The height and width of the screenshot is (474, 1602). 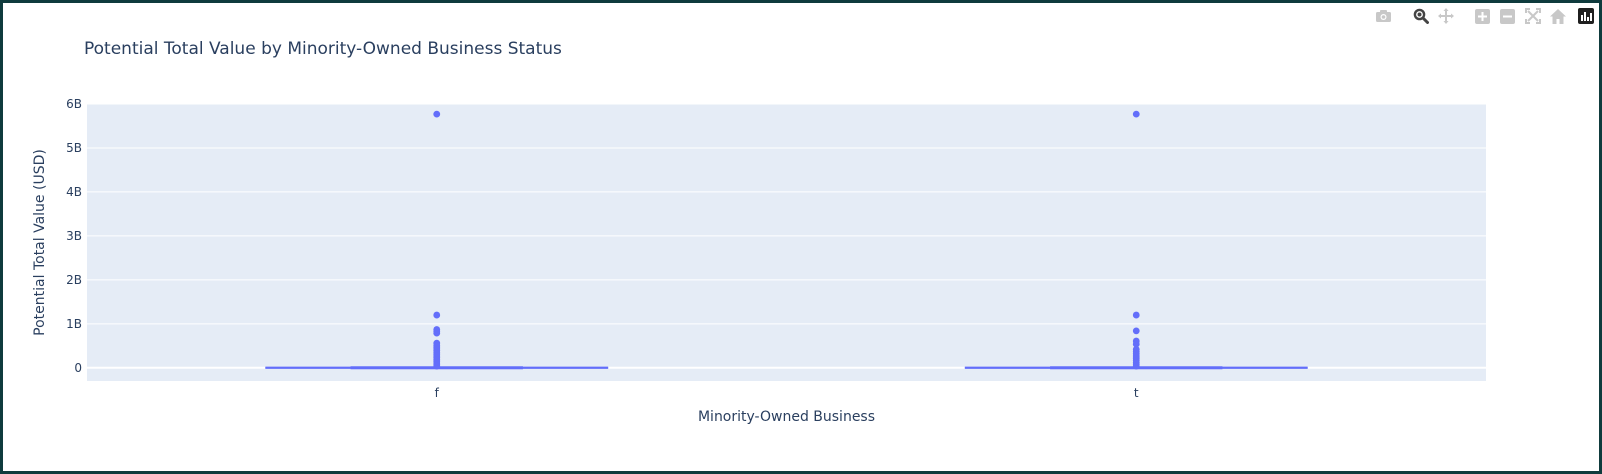 What do you see at coordinates (1507, 16) in the screenshot?
I see `zoom-out-icon` at bounding box center [1507, 16].